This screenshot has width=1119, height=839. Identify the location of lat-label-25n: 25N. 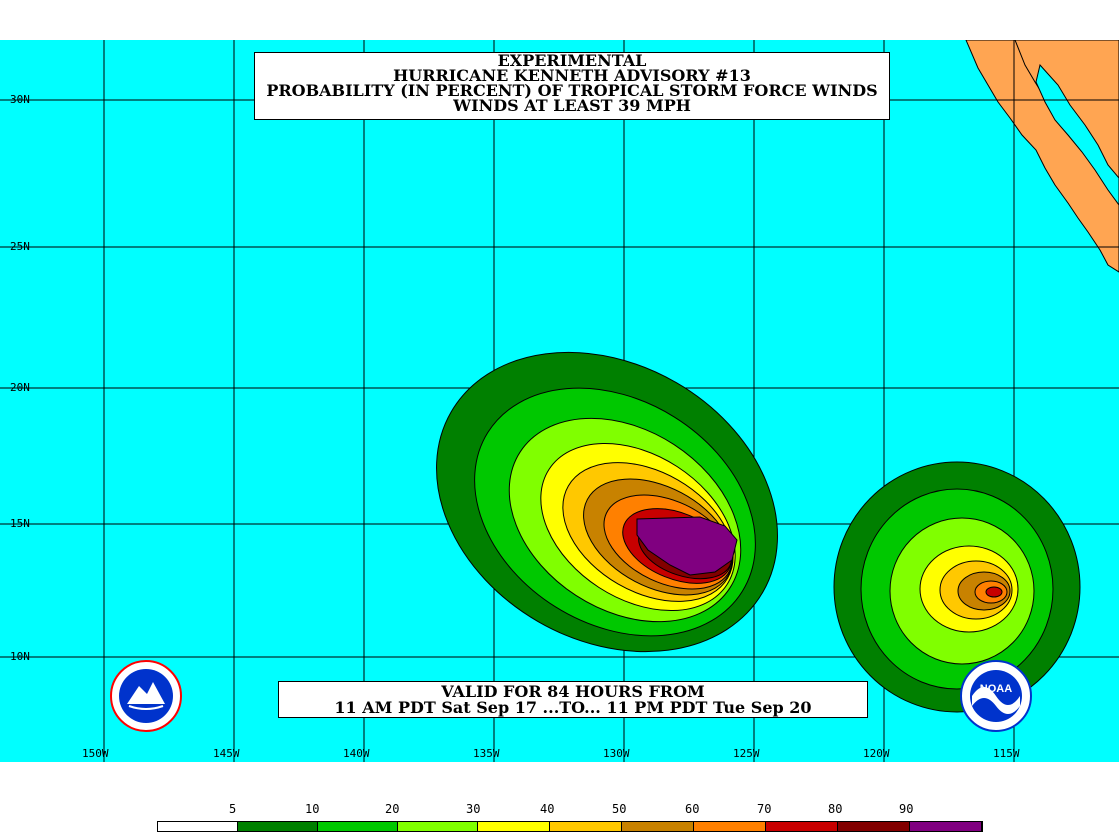
(20, 246).